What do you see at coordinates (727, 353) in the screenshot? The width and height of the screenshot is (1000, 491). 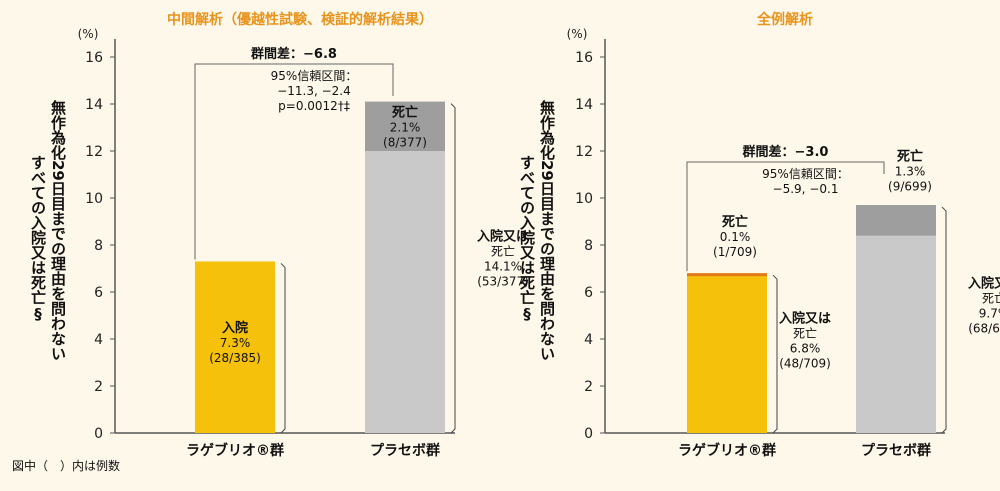 I see `panel-2-bar-lagevrio` at bounding box center [727, 353].